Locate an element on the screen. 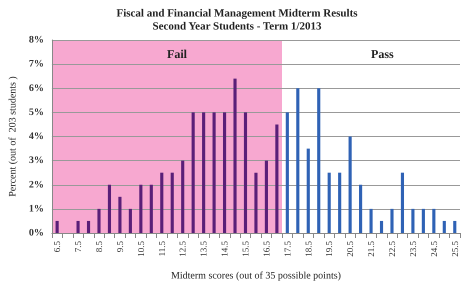 The image size is (474, 291). x-tick-label: 12.5 is located at coordinates (183, 248).